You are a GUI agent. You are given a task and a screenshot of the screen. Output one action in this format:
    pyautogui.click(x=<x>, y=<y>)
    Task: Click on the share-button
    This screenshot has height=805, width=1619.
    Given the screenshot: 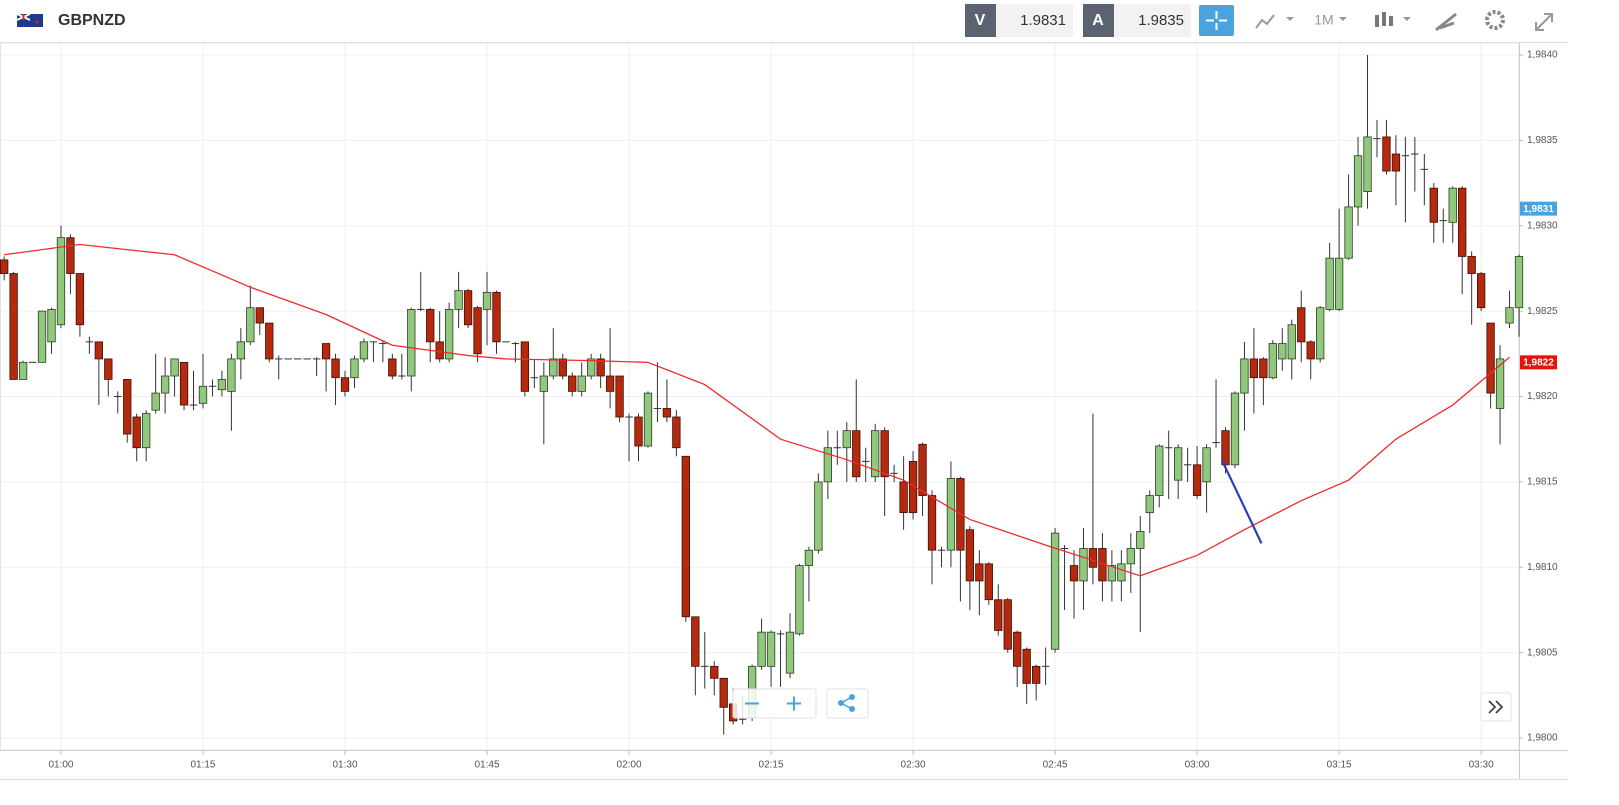 What is the action you would take?
    pyautogui.click(x=846, y=703)
    